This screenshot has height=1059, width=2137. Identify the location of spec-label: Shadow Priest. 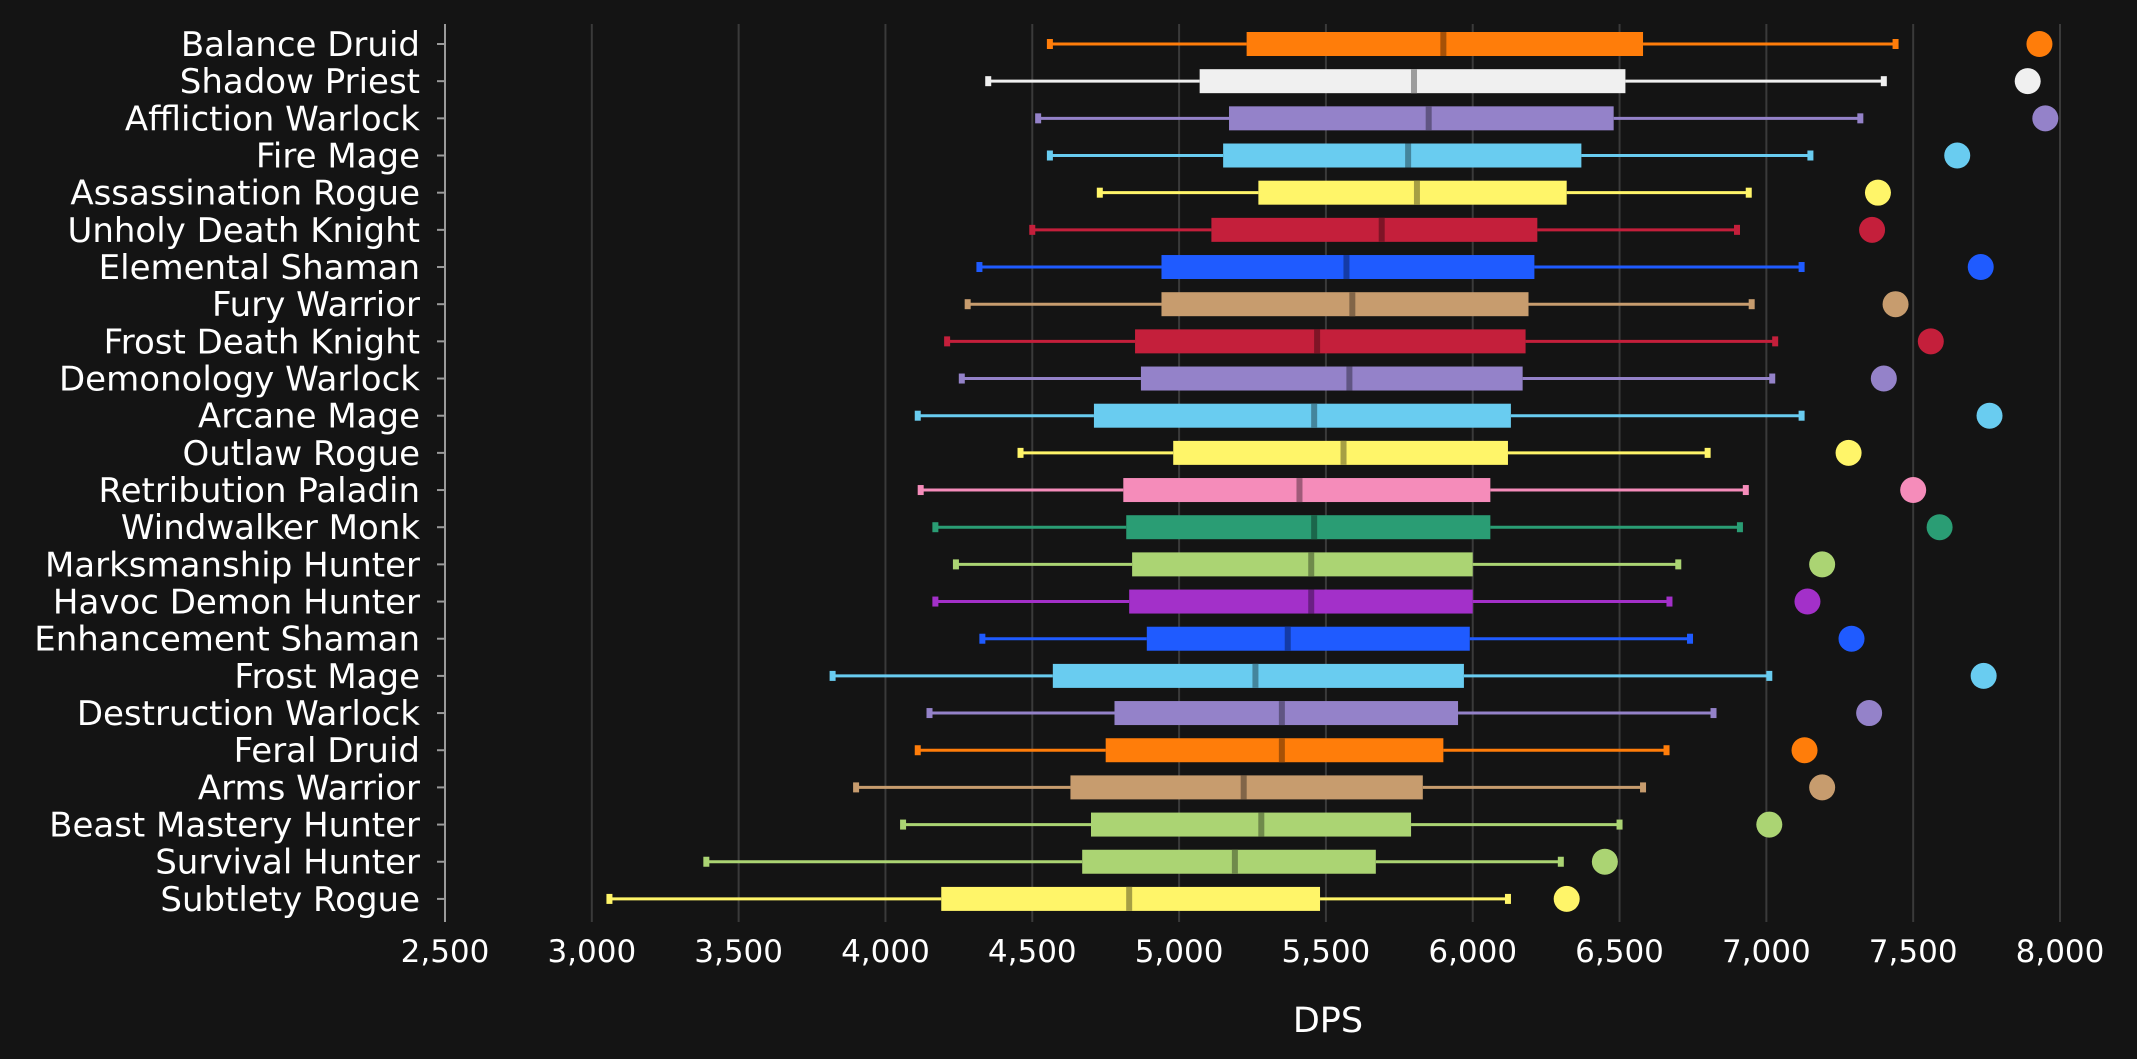
(300, 82).